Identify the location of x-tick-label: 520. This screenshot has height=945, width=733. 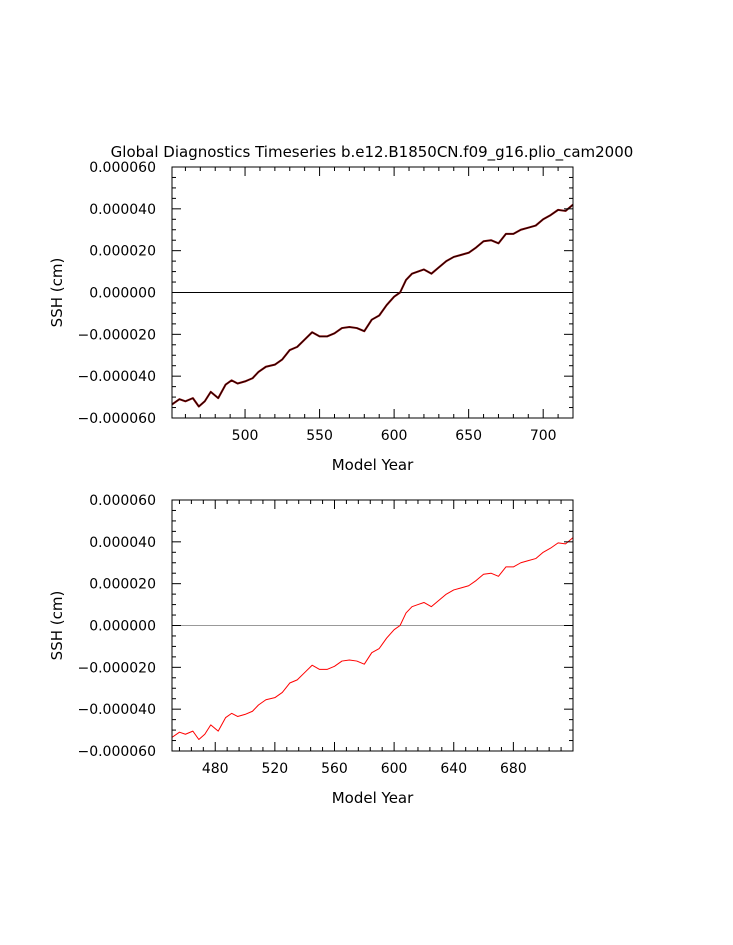
(274, 769).